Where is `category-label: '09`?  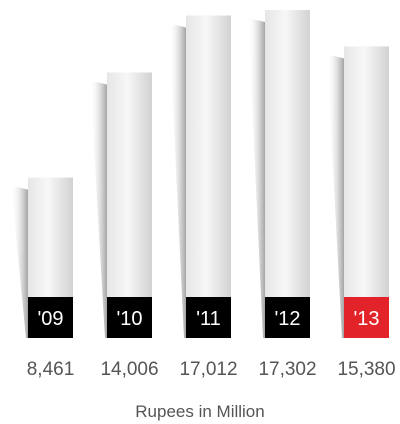
category-label: '09 is located at coordinates (50, 319).